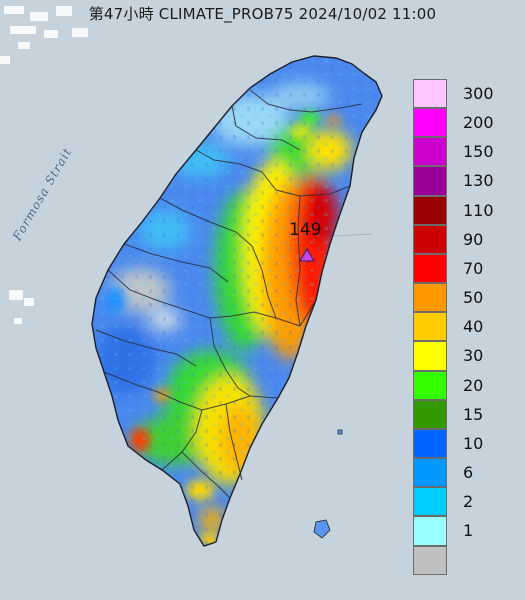 The width and height of the screenshot is (525, 600). What do you see at coordinates (473, 385) in the screenshot?
I see `legend-label: 20` at bounding box center [473, 385].